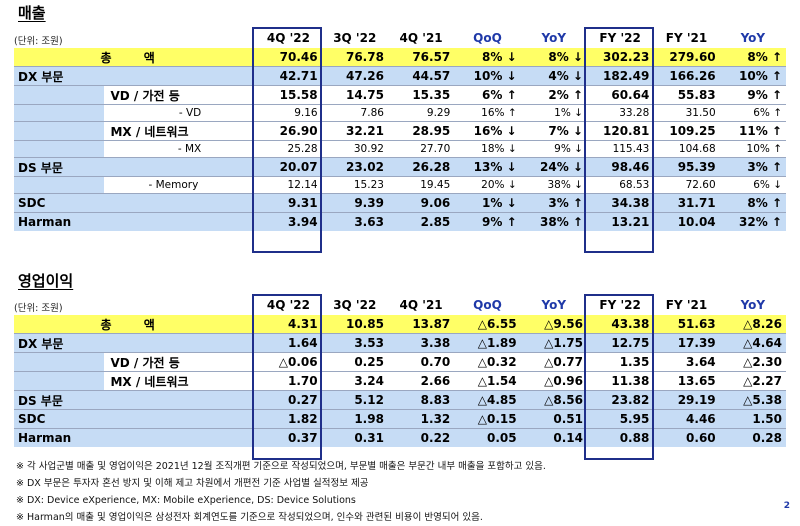 The image size is (800, 526). I want to click on value-cell: 1.32, so click(421, 419).